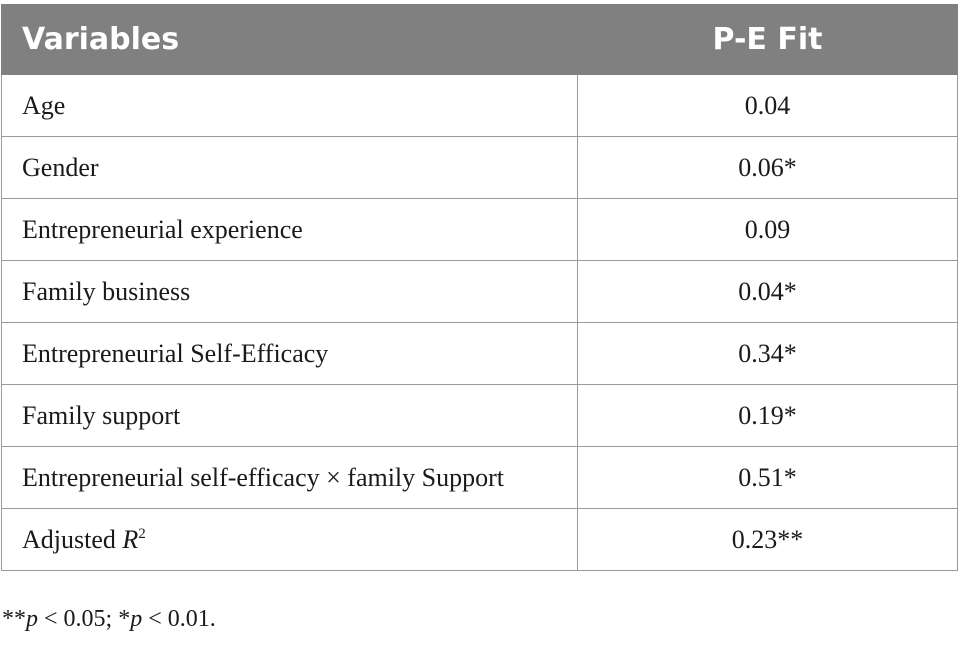 This screenshot has width=958, height=647. What do you see at coordinates (142, 533) in the screenshot?
I see `r-superscript: 2` at bounding box center [142, 533].